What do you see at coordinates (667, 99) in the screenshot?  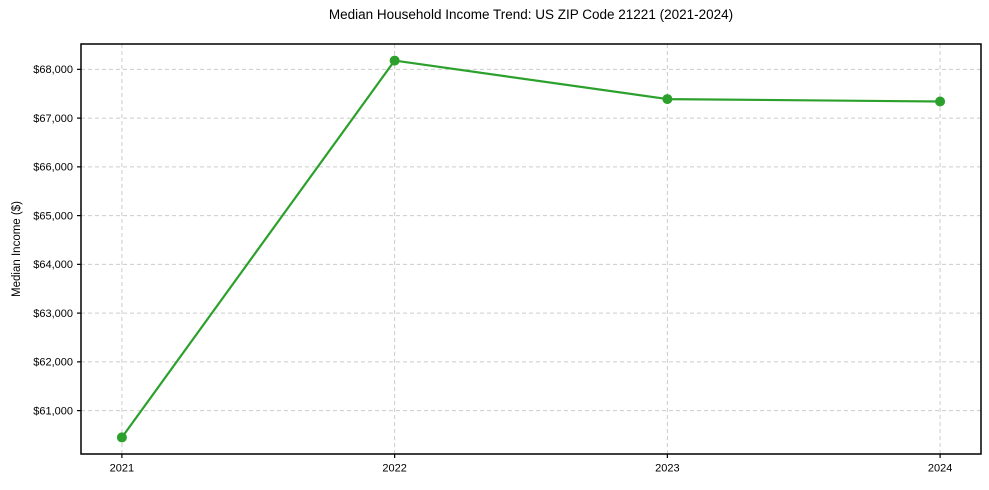 I see `data-point-2023` at bounding box center [667, 99].